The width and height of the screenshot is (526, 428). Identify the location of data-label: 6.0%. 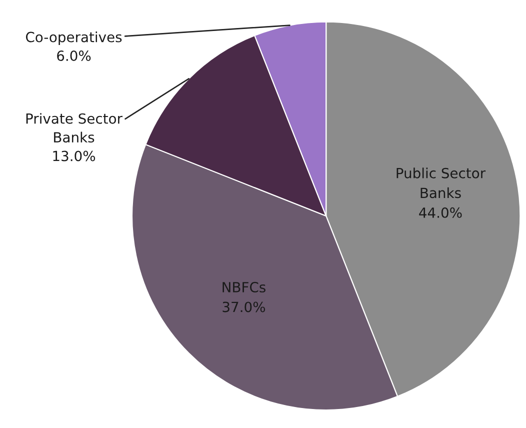
(74, 56).